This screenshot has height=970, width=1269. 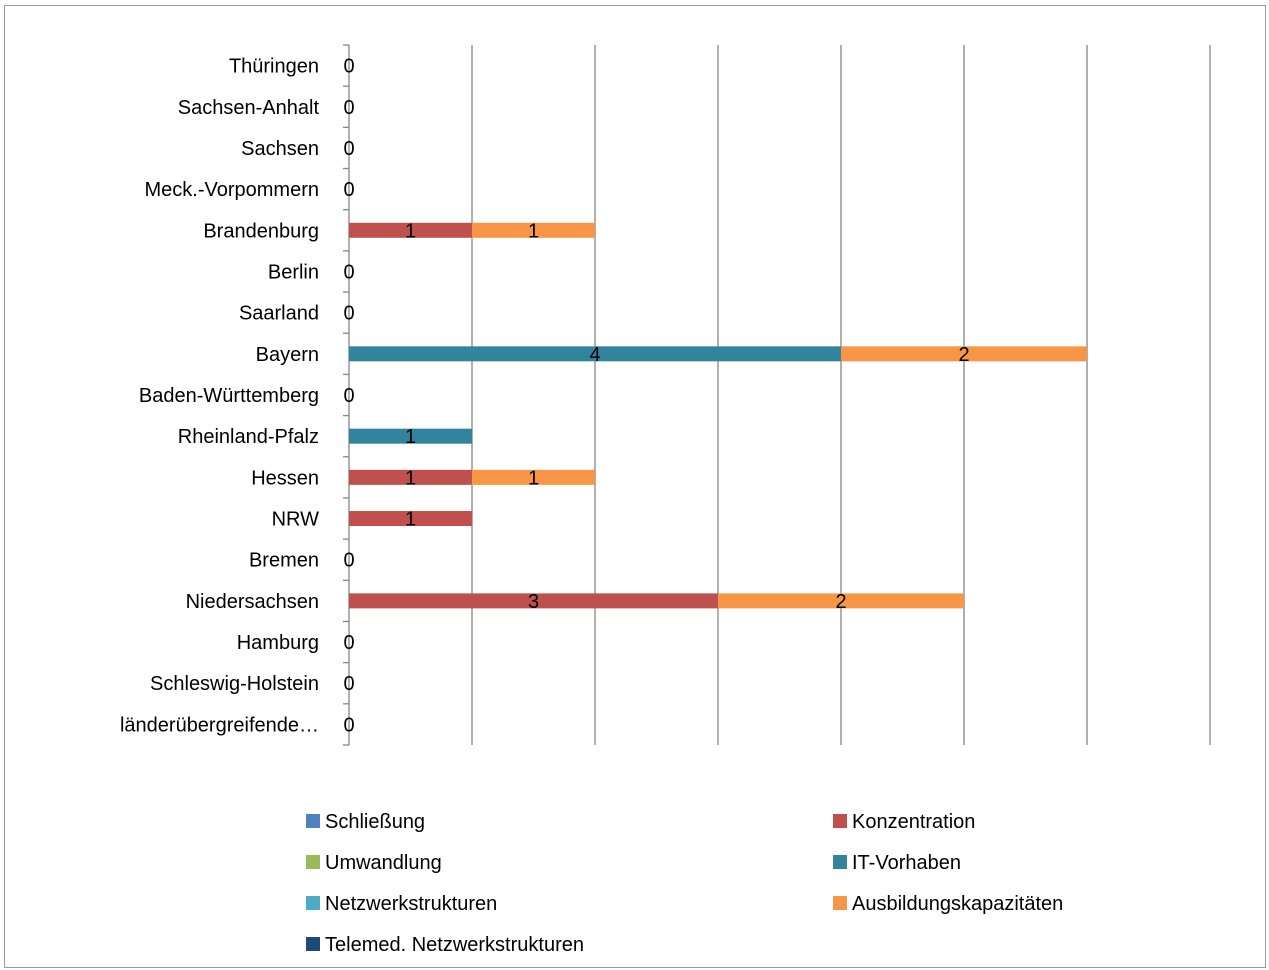 What do you see at coordinates (261, 231) in the screenshot?
I see `category-label: Brandenburg` at bounding box center [261, 231].